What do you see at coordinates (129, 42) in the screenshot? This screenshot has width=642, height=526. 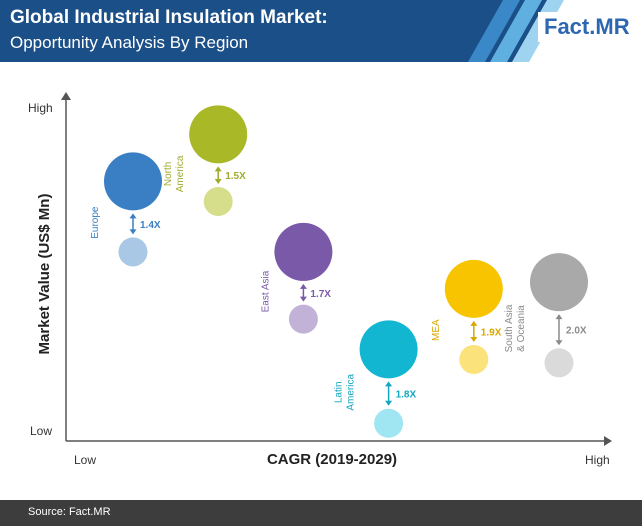 I see `chart-subtitle: Opportunity Analysis By Region` at bounding box center [129, 42].